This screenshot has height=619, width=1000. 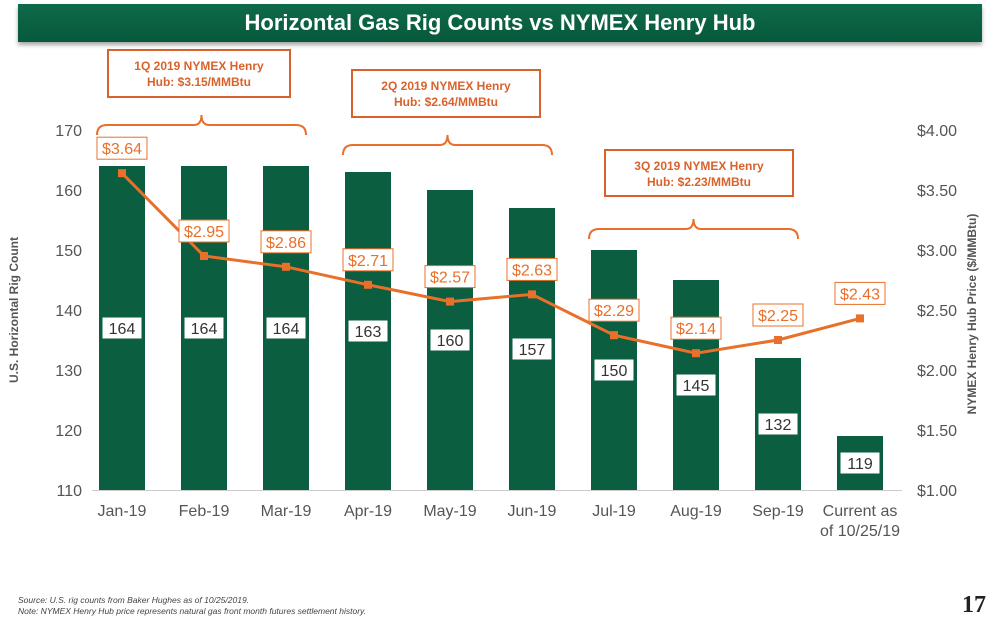 I want to click on left-tick-label: 120, so click(x=68, y=431).